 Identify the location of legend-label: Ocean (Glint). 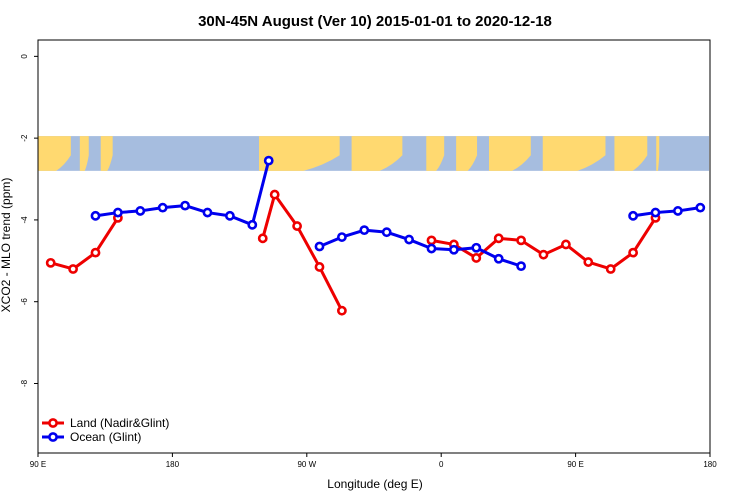
(105, 437).